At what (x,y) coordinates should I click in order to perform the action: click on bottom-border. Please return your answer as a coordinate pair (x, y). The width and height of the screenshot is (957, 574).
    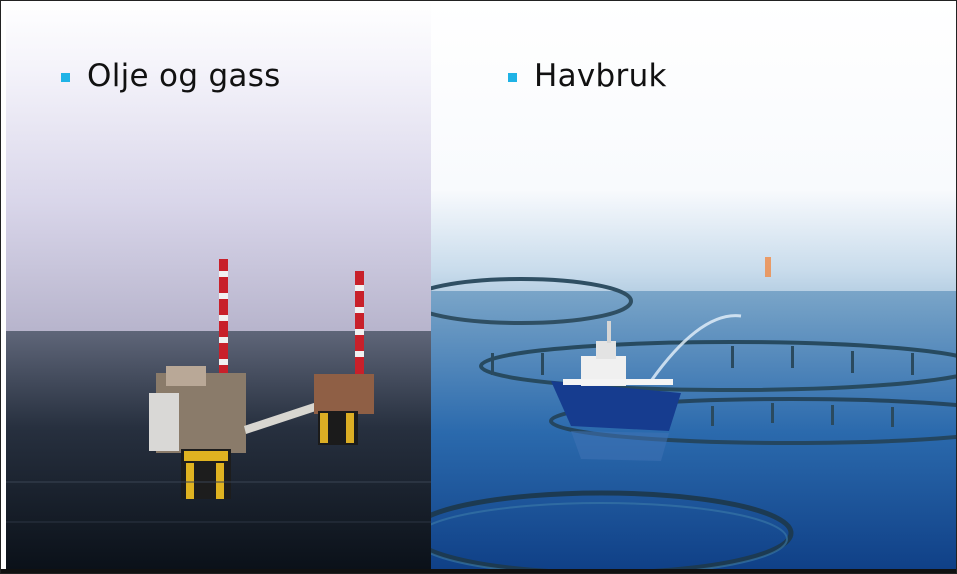
    Looking at the image, I should click on (478, 571).